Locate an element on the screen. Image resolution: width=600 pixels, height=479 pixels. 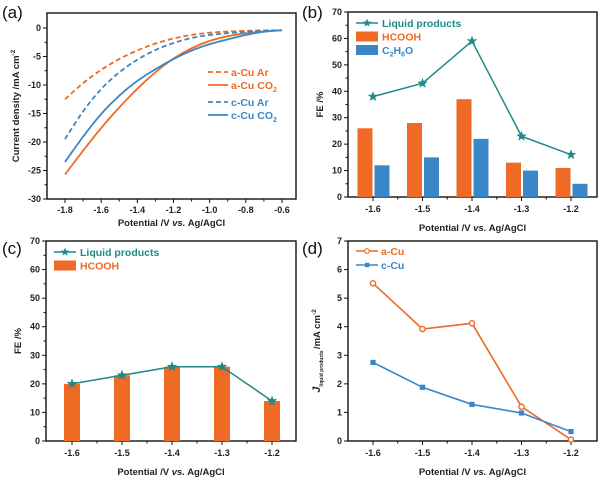
y-tick-label: 30 is located at coordinates (337, 118).